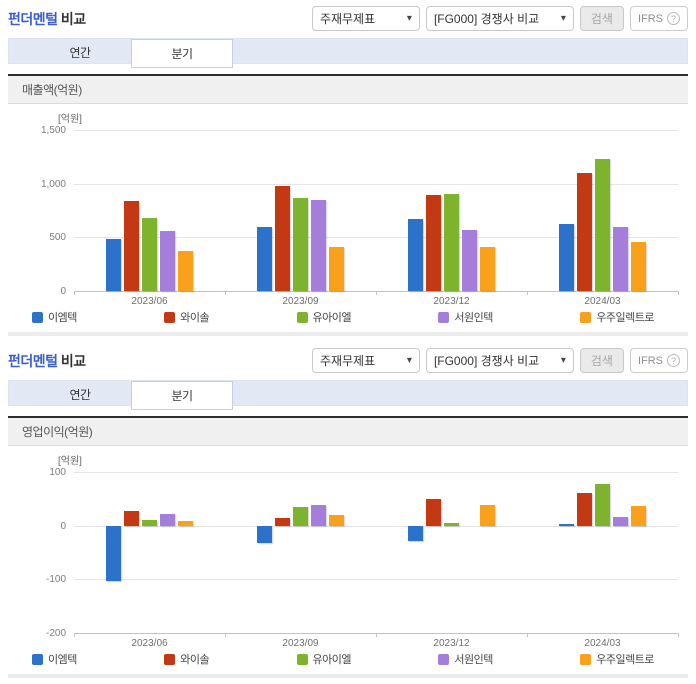  Describe the element at coordinates (63, 526) in the screenshot. I see `y-axis-tick-label: 0` at that location.